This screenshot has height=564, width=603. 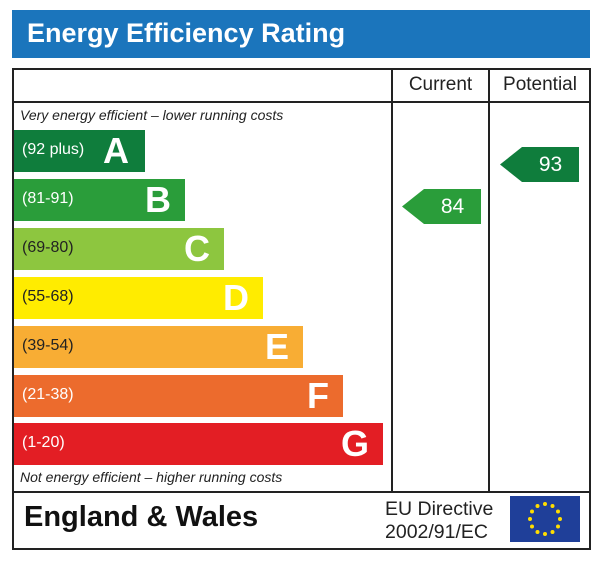 What do you see at coordinates (318, 395) in the screenshot?
I see `band-letter: F` at bounding box center [318, 395].